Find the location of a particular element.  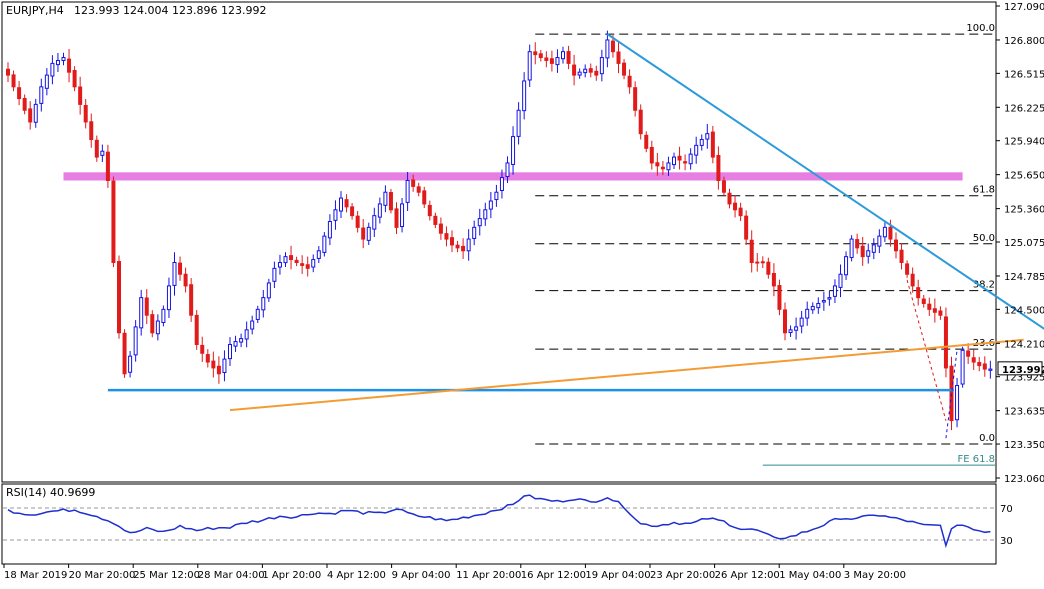

x-tick-label: 16 Apr 12:00 is located at coordinates (553, 575).